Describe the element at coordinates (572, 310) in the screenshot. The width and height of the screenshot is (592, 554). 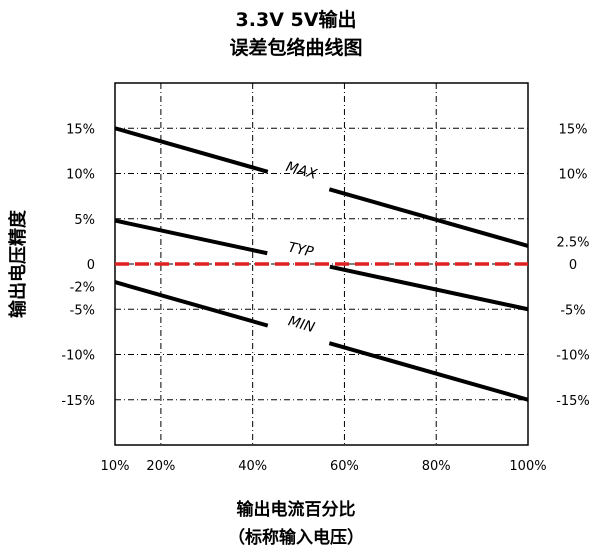
I see `right-tick-label: -5%` at that location.